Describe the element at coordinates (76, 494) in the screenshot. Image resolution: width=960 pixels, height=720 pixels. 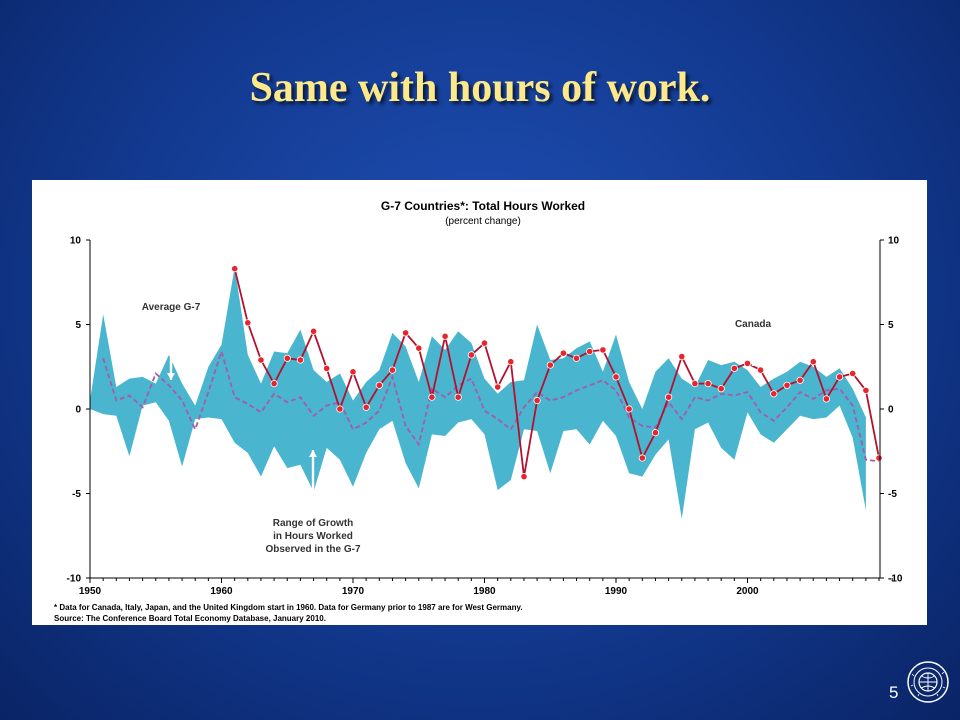
I see `y-tick-label-left: -5` at that location.